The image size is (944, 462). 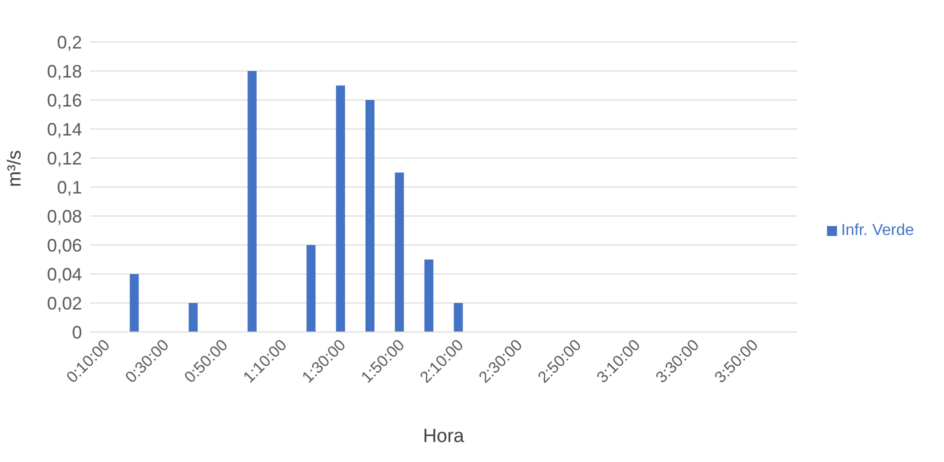 What do you see at coordinates (64, 158) in the screenshot?
I see `y-tick-label: 0,12` at bounding box center [64, 158].